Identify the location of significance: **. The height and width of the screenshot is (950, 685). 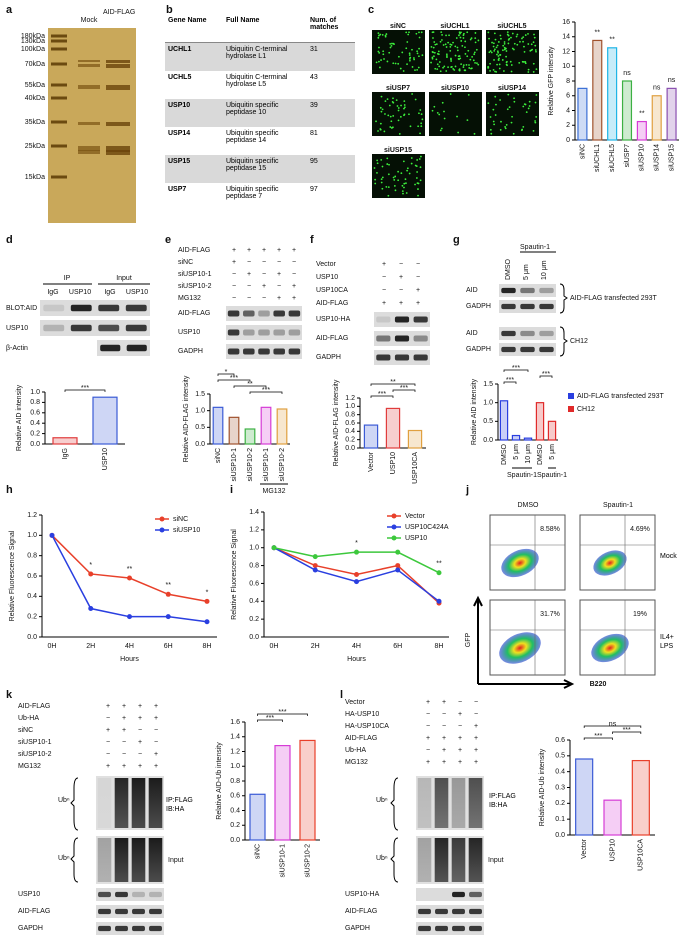
(130, 569).